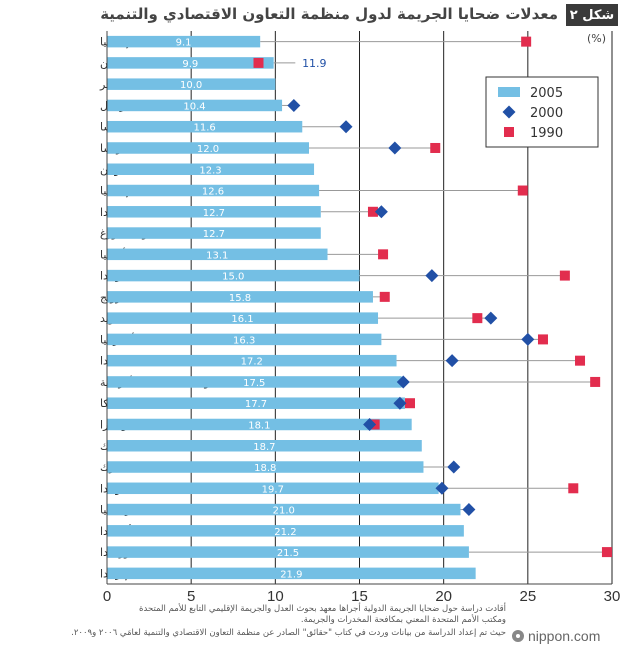  What do you see at coordinates (509, 112) in the screenshot?
I see `legend-swatch-2000` at bounding box center [509, 112].